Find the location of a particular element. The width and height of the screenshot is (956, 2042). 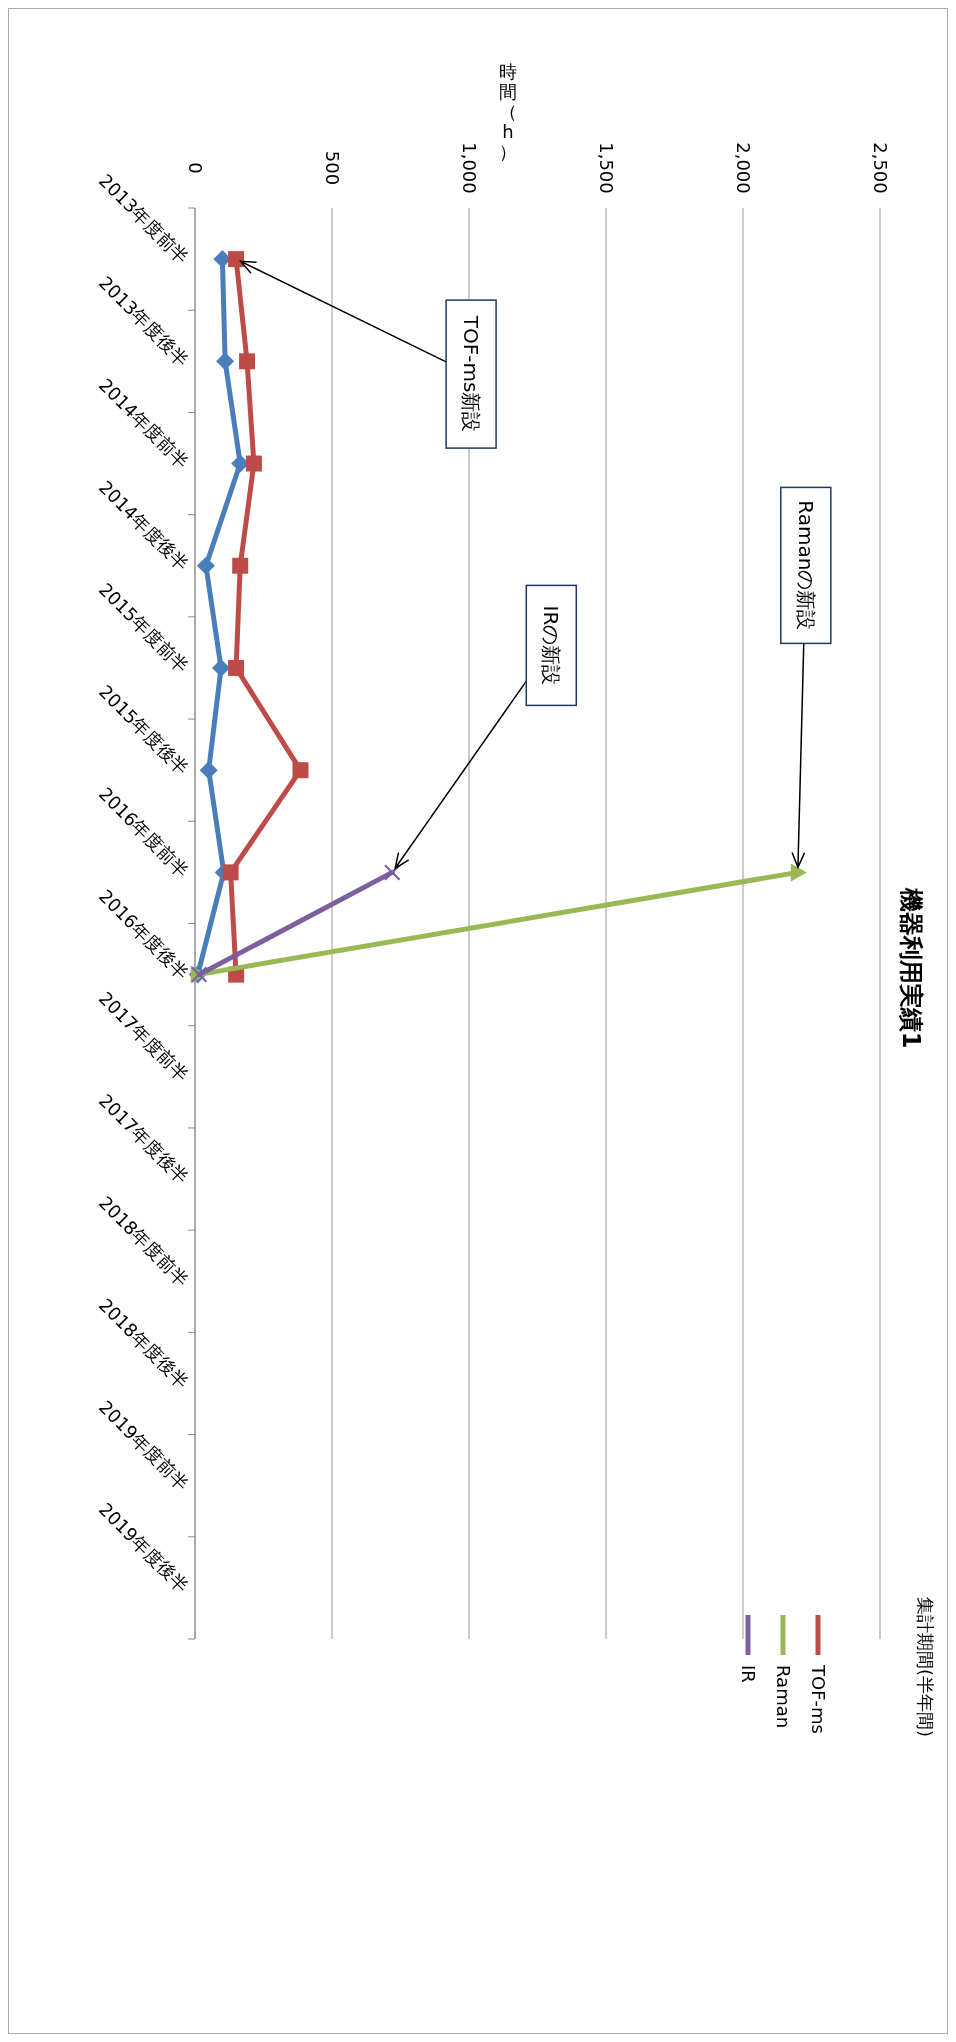

text: 機器利用実績1 is located at coordinates (911, 967).